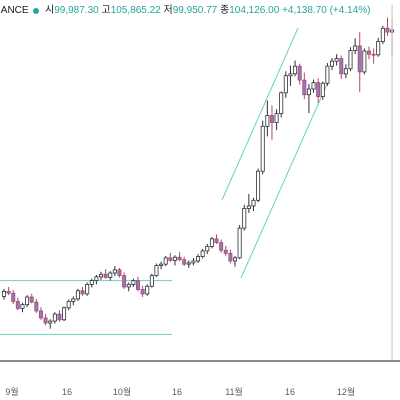 The image size is (400, 400). I want to click on market-status-dot-icon, so click(36, 11).